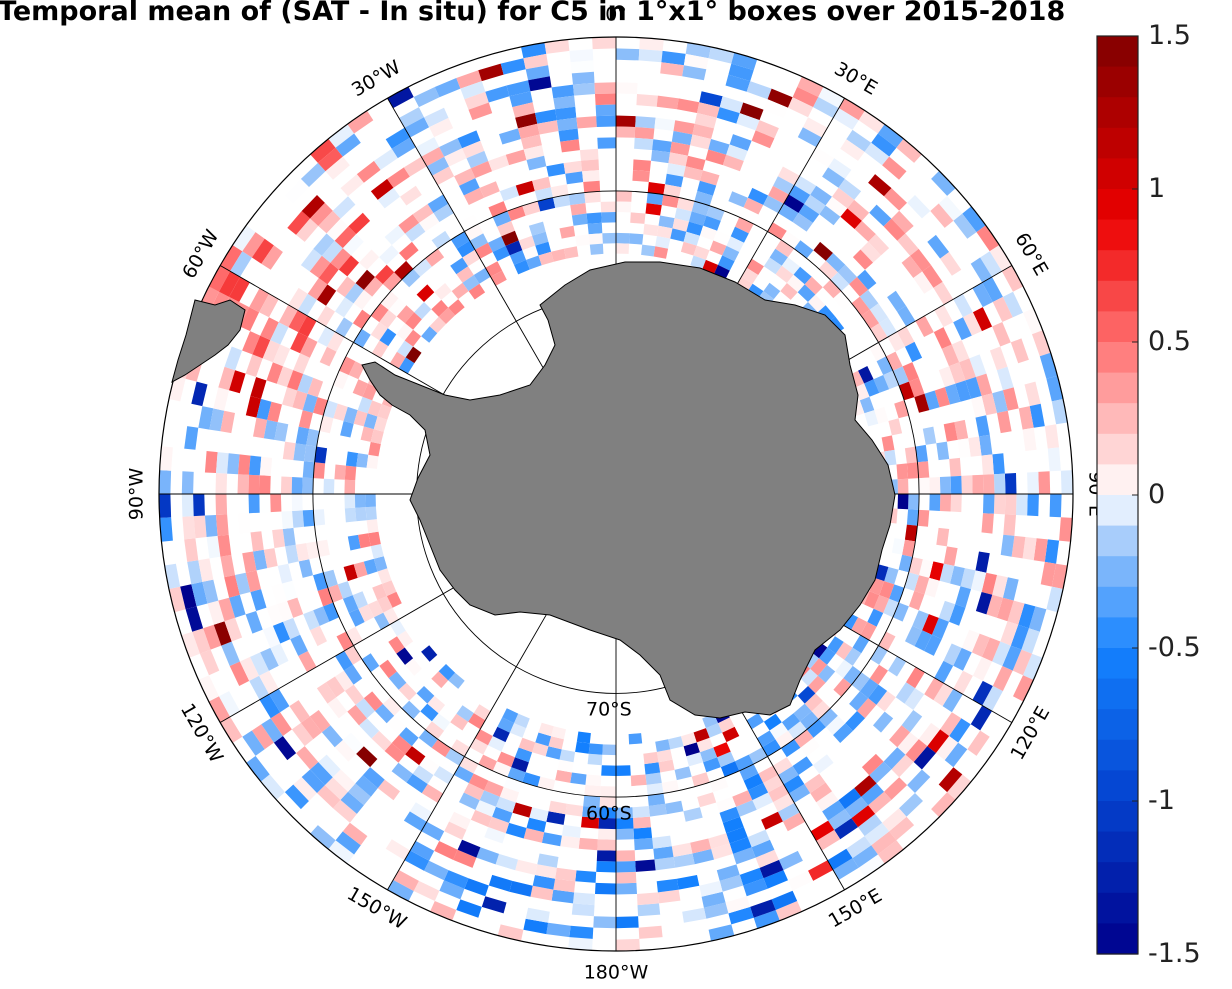 This screenshot has width=1232, height=989. Describe the element at coordinates (1157, 188) in the screenshot. I see `colorbar-tick-label: 1` at that location.